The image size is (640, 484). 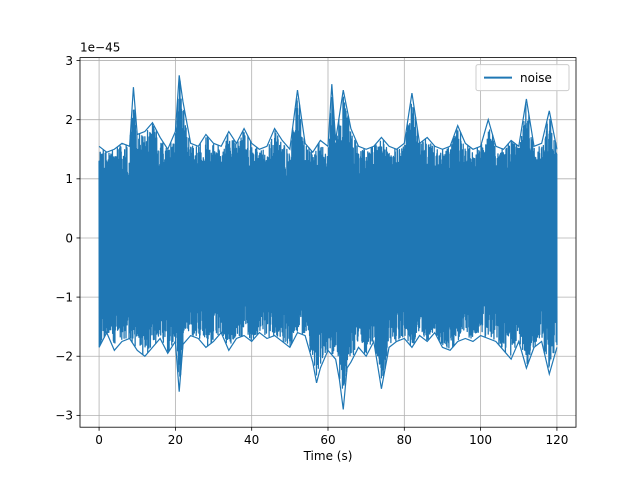 I want to click on legend: noise, so click(x=522, y=78).